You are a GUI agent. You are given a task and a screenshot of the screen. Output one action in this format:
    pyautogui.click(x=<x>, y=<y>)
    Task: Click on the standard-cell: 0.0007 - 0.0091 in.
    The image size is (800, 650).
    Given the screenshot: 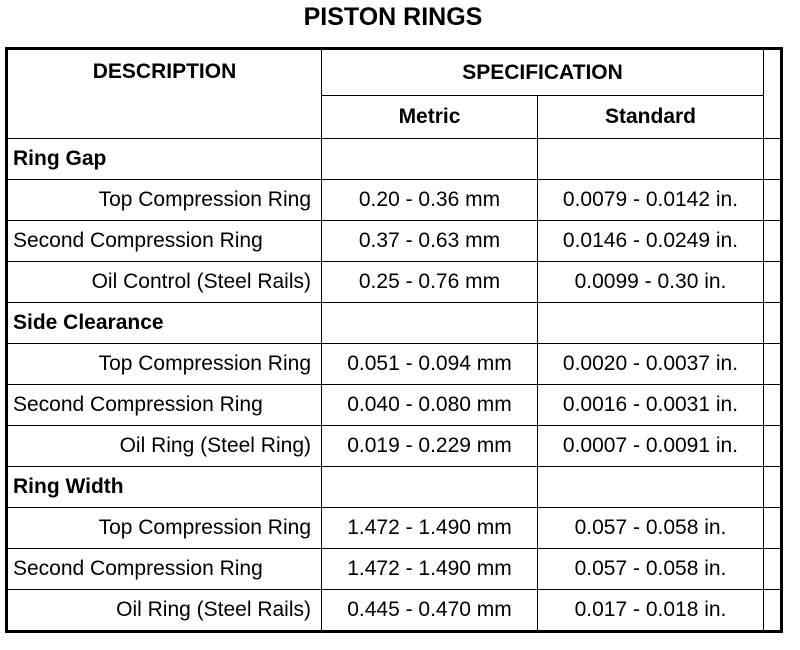 What is the action you would take?
    pyautogui.click(x=650, y=446)
    